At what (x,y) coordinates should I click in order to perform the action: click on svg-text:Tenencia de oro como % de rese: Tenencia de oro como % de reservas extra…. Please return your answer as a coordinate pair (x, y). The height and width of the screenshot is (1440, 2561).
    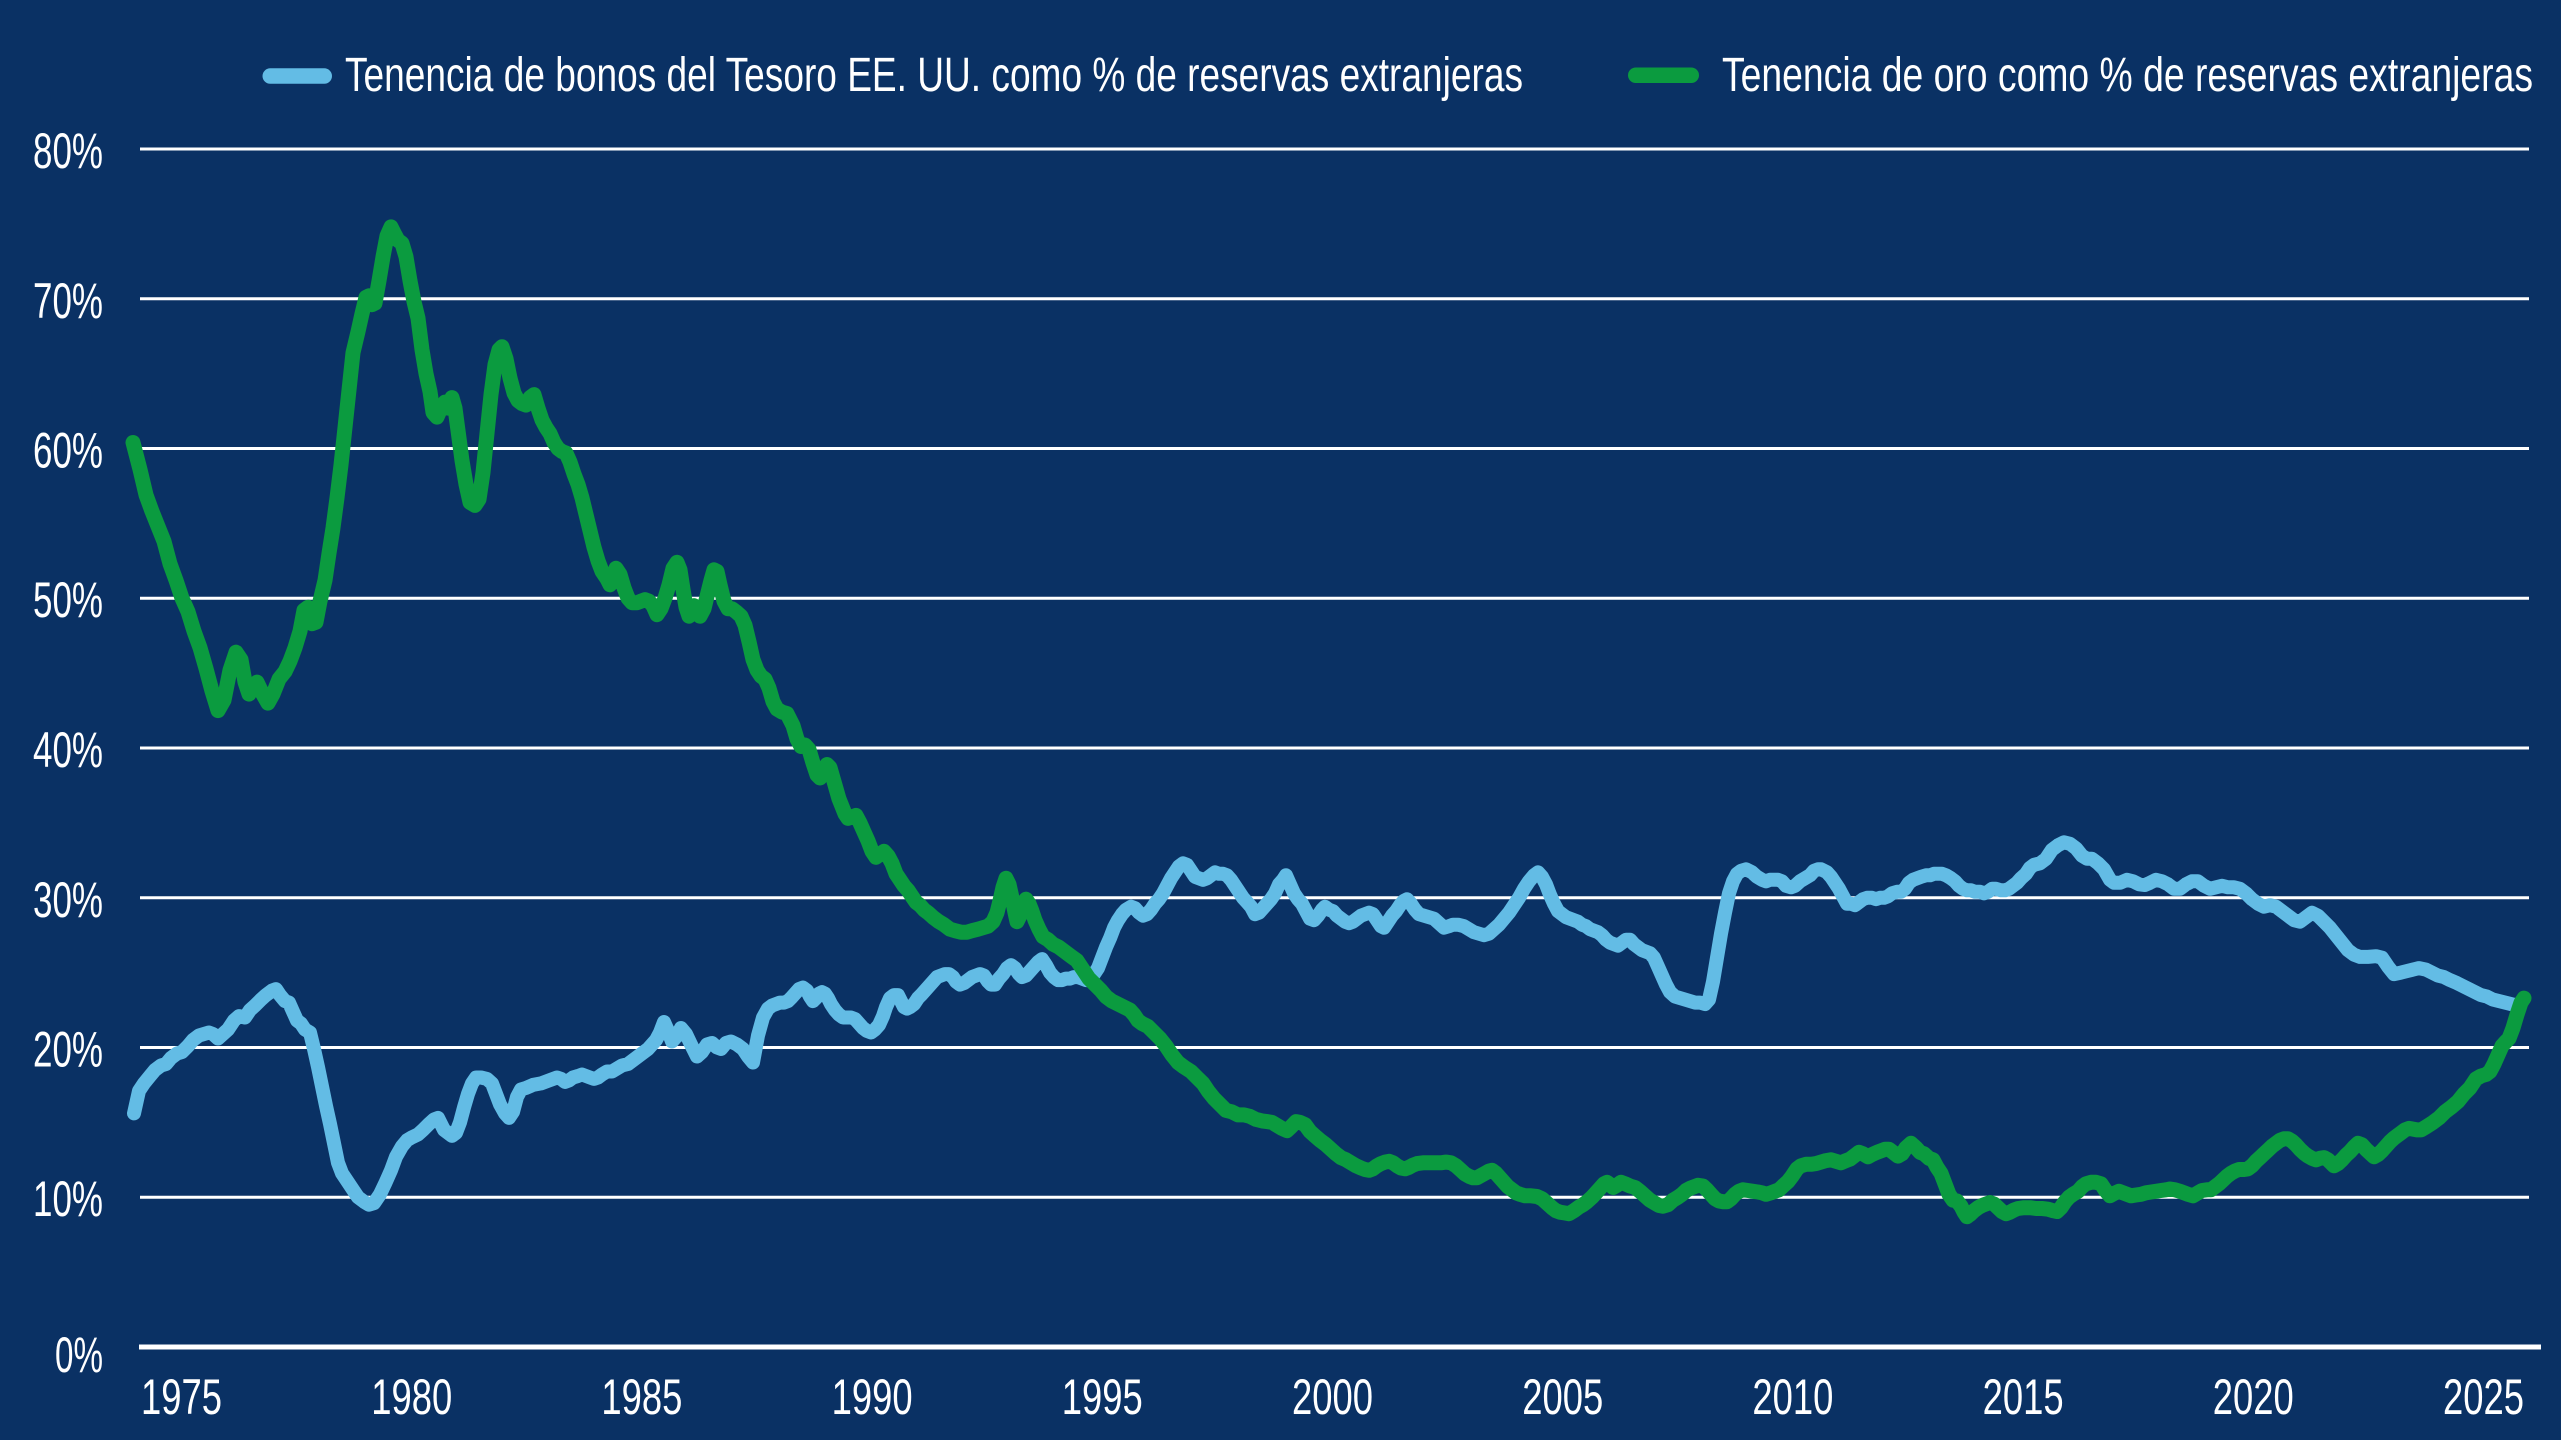
    Looking at the image, I should click on (2127, 75).